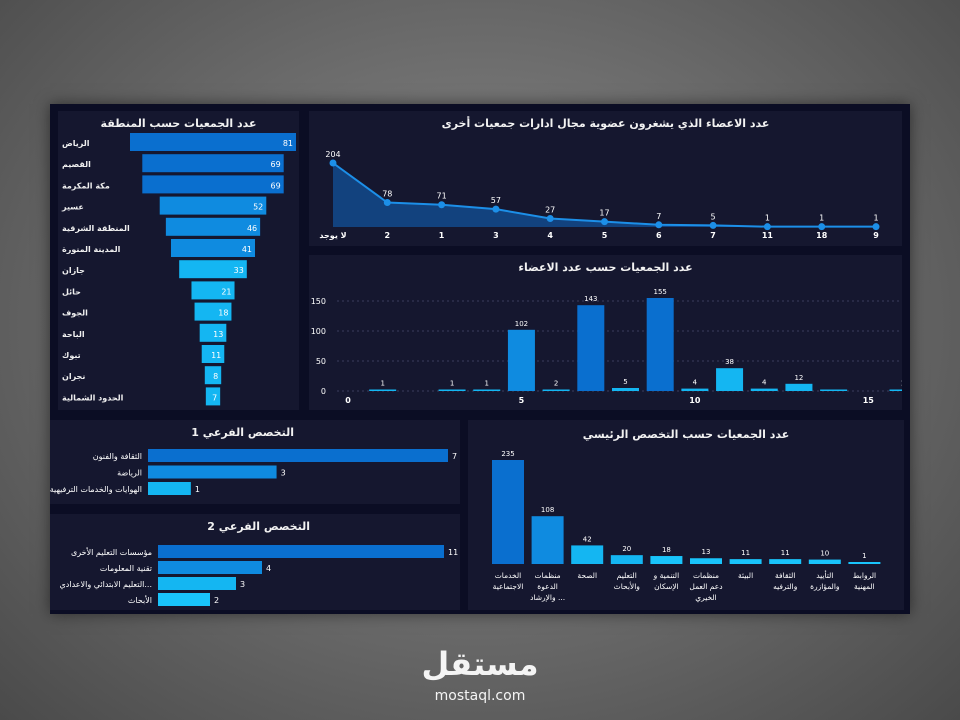  What do you see at coordinates (729, 362) in the screenshot?
I see `column-value: 38` at bounding box center [729, 362].